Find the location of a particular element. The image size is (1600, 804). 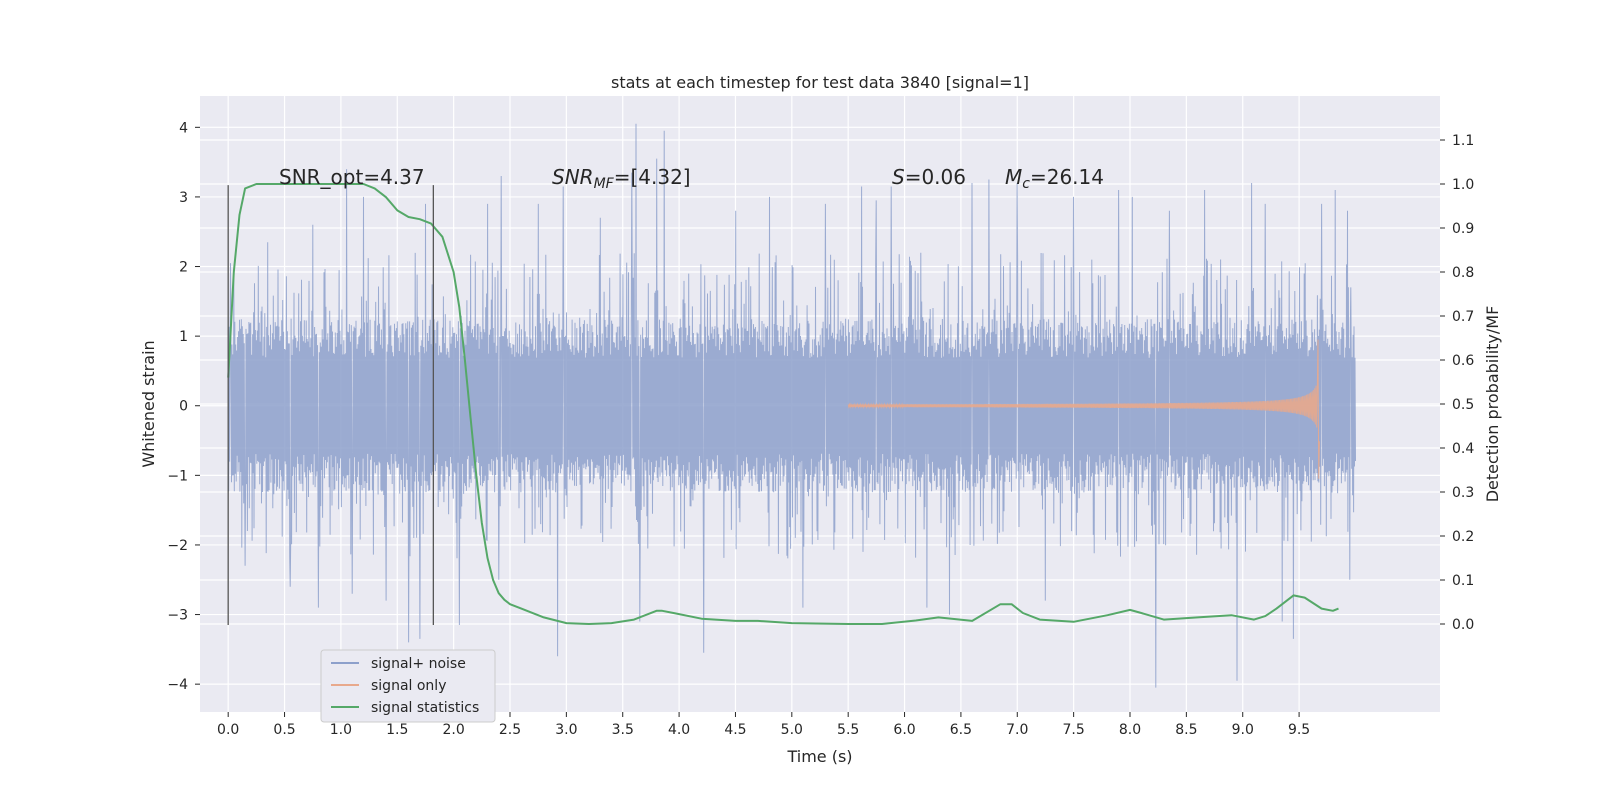

y-right-tick-label: 0.8 is located at coordinates (1463, 273).